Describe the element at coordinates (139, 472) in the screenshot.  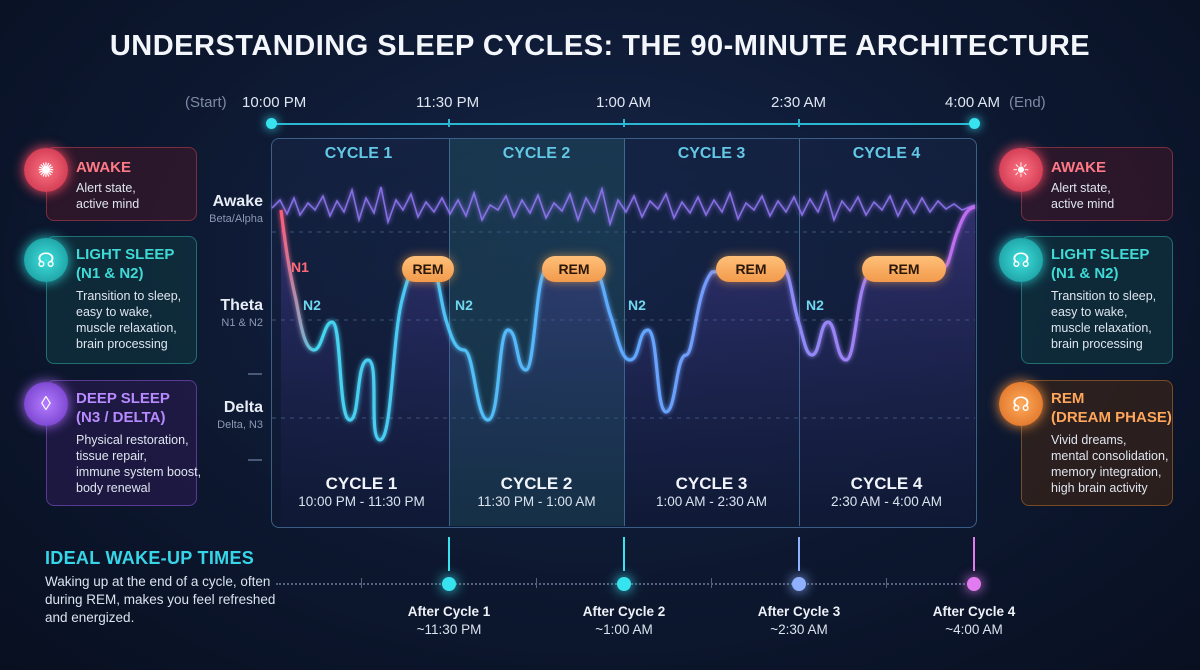
I see `card-line: immune system boost,` at that location.